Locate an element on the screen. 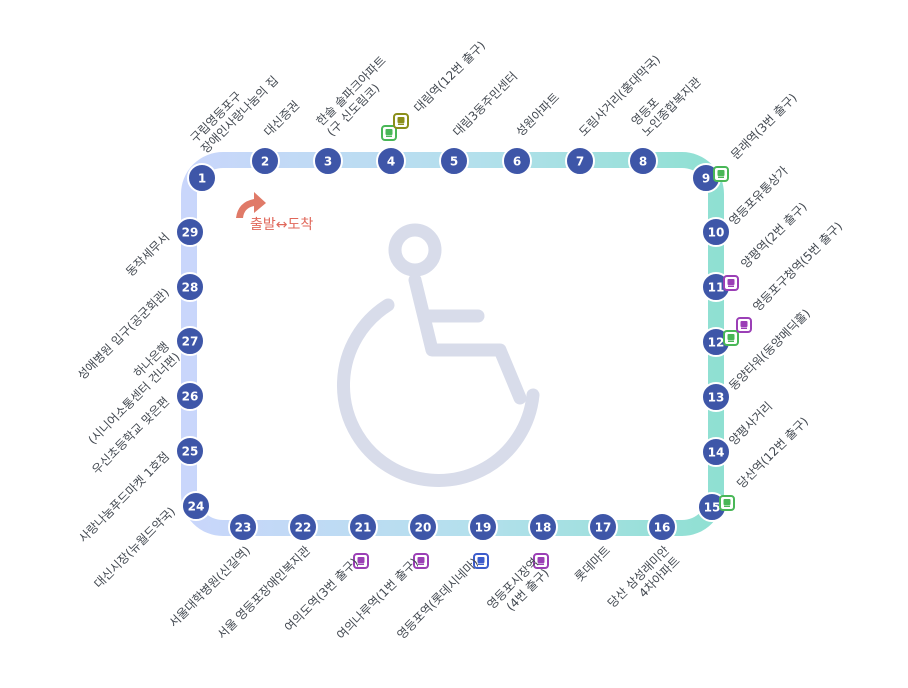 Image resolution: width=908 pixels, height=688 pixels. stop-number: 16 is located at coordinates (662, 528).